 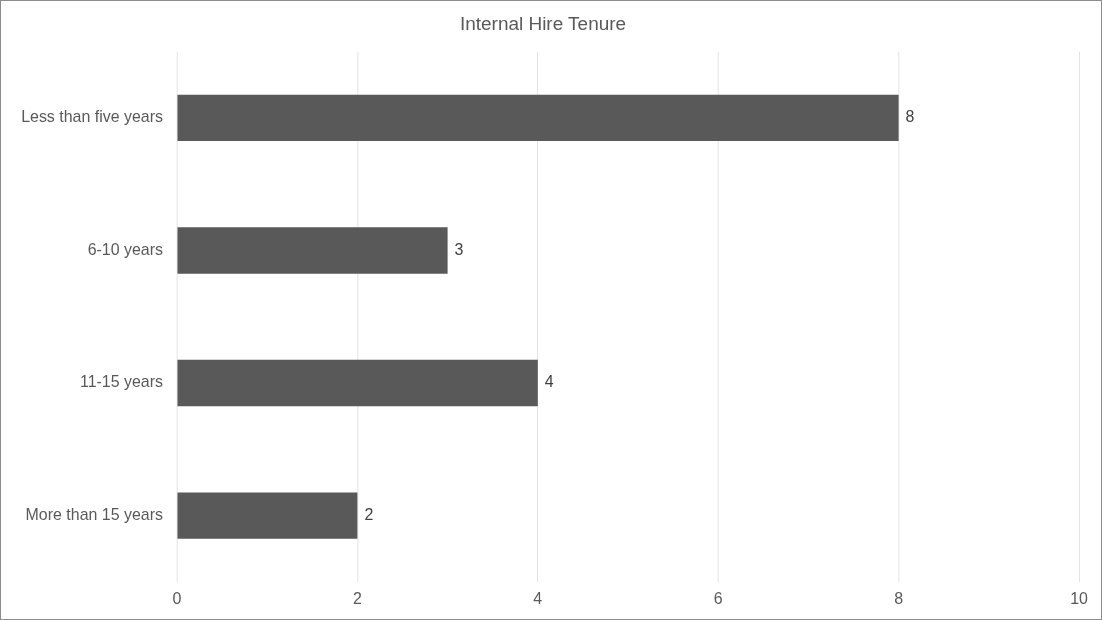 What do you see at coordinates (910, 117) in the screenshot?
I see `data-label: 8` at bounding box center [910, 117].